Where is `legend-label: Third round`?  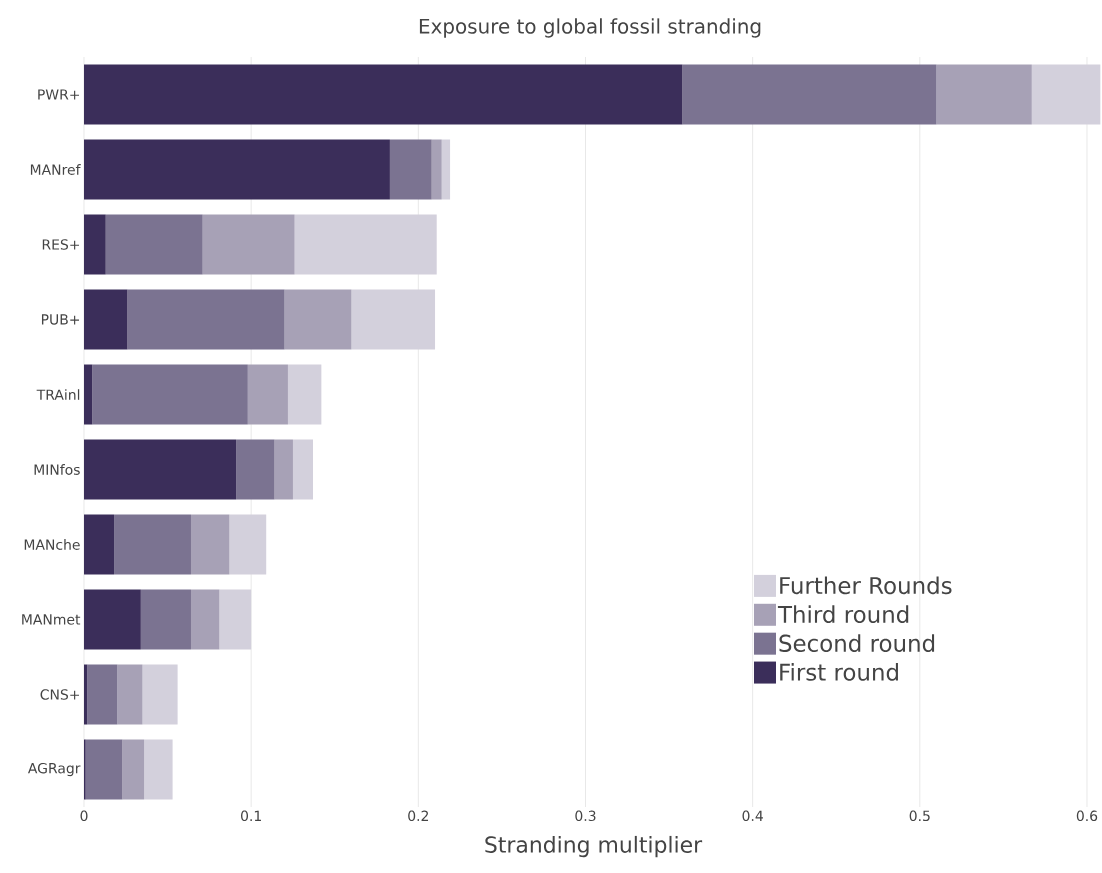
legend-label: Third round is located at coordinates (843, 614).